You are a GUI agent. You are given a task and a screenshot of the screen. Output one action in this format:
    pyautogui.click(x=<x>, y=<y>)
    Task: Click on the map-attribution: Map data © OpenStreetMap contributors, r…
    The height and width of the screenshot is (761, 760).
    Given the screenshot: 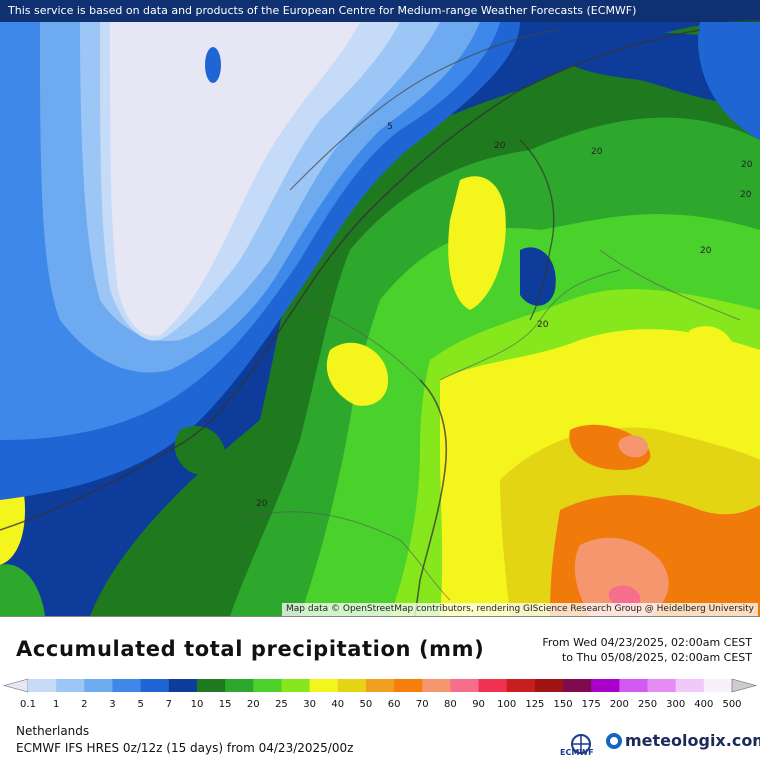 What is the action you would take?
    pyautogui.click(x=520, y=609)
    